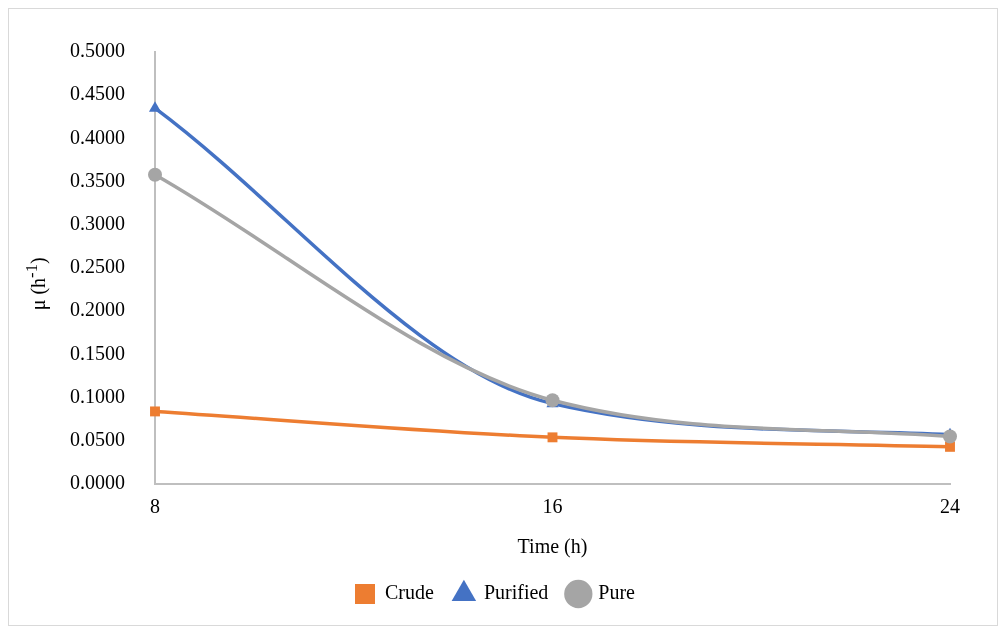 This screenshot has width=1002, height=630. Describe the element at coordinates (552, 547) in the screenshot. I see `x-axis-title: Time (h)` at that location.